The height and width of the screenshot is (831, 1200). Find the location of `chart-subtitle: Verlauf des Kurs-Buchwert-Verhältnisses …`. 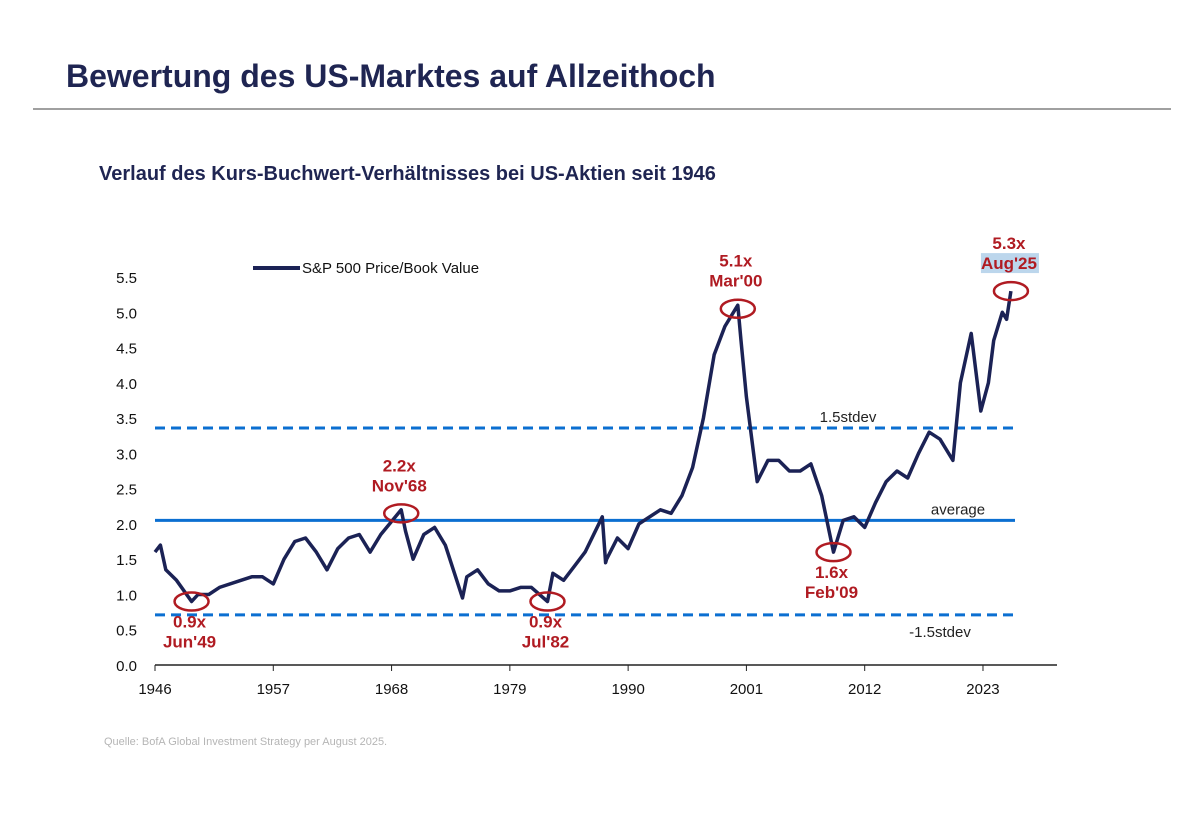

chart-subtitle: Verlauf des Kurs-Buchwert-Verhältnisses … is located at coordinates (407, 174).